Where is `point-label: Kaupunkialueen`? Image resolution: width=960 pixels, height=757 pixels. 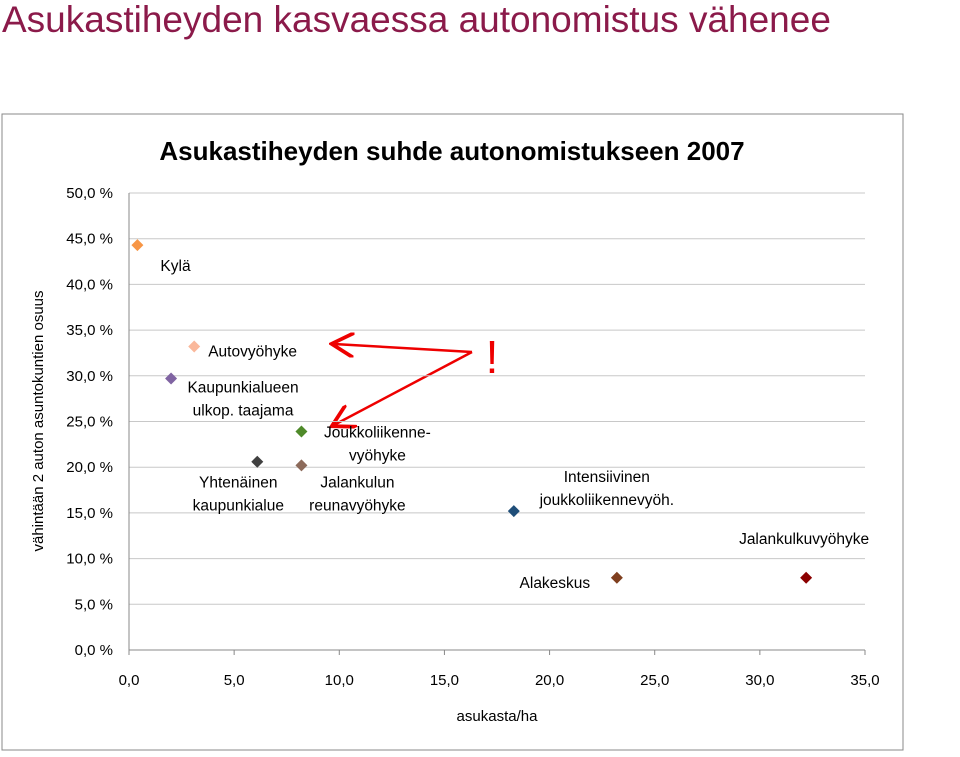 point-label: Kaupunkialueen is located at coordinates (242, 388).